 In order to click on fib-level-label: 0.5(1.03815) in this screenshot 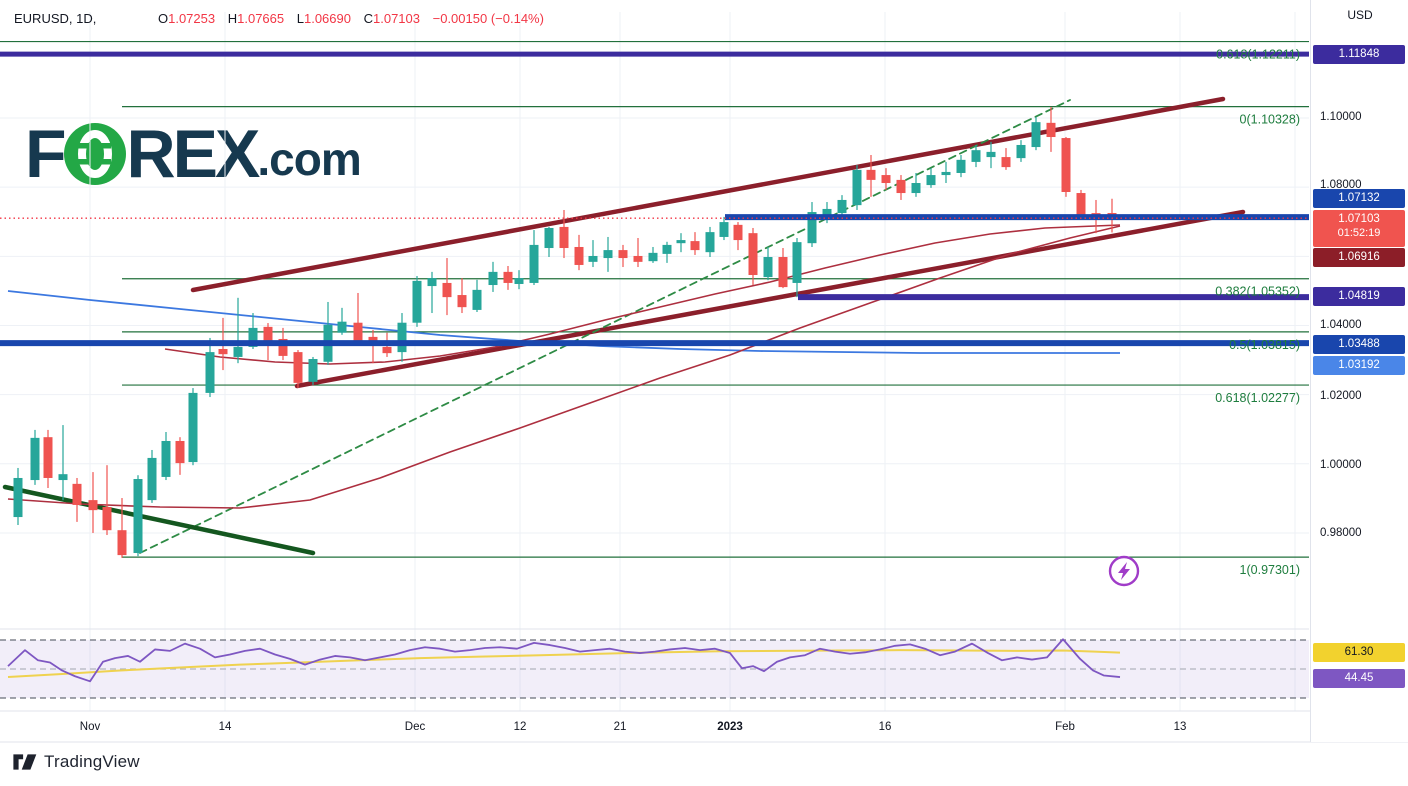, I will do `click(1264, 345)`.